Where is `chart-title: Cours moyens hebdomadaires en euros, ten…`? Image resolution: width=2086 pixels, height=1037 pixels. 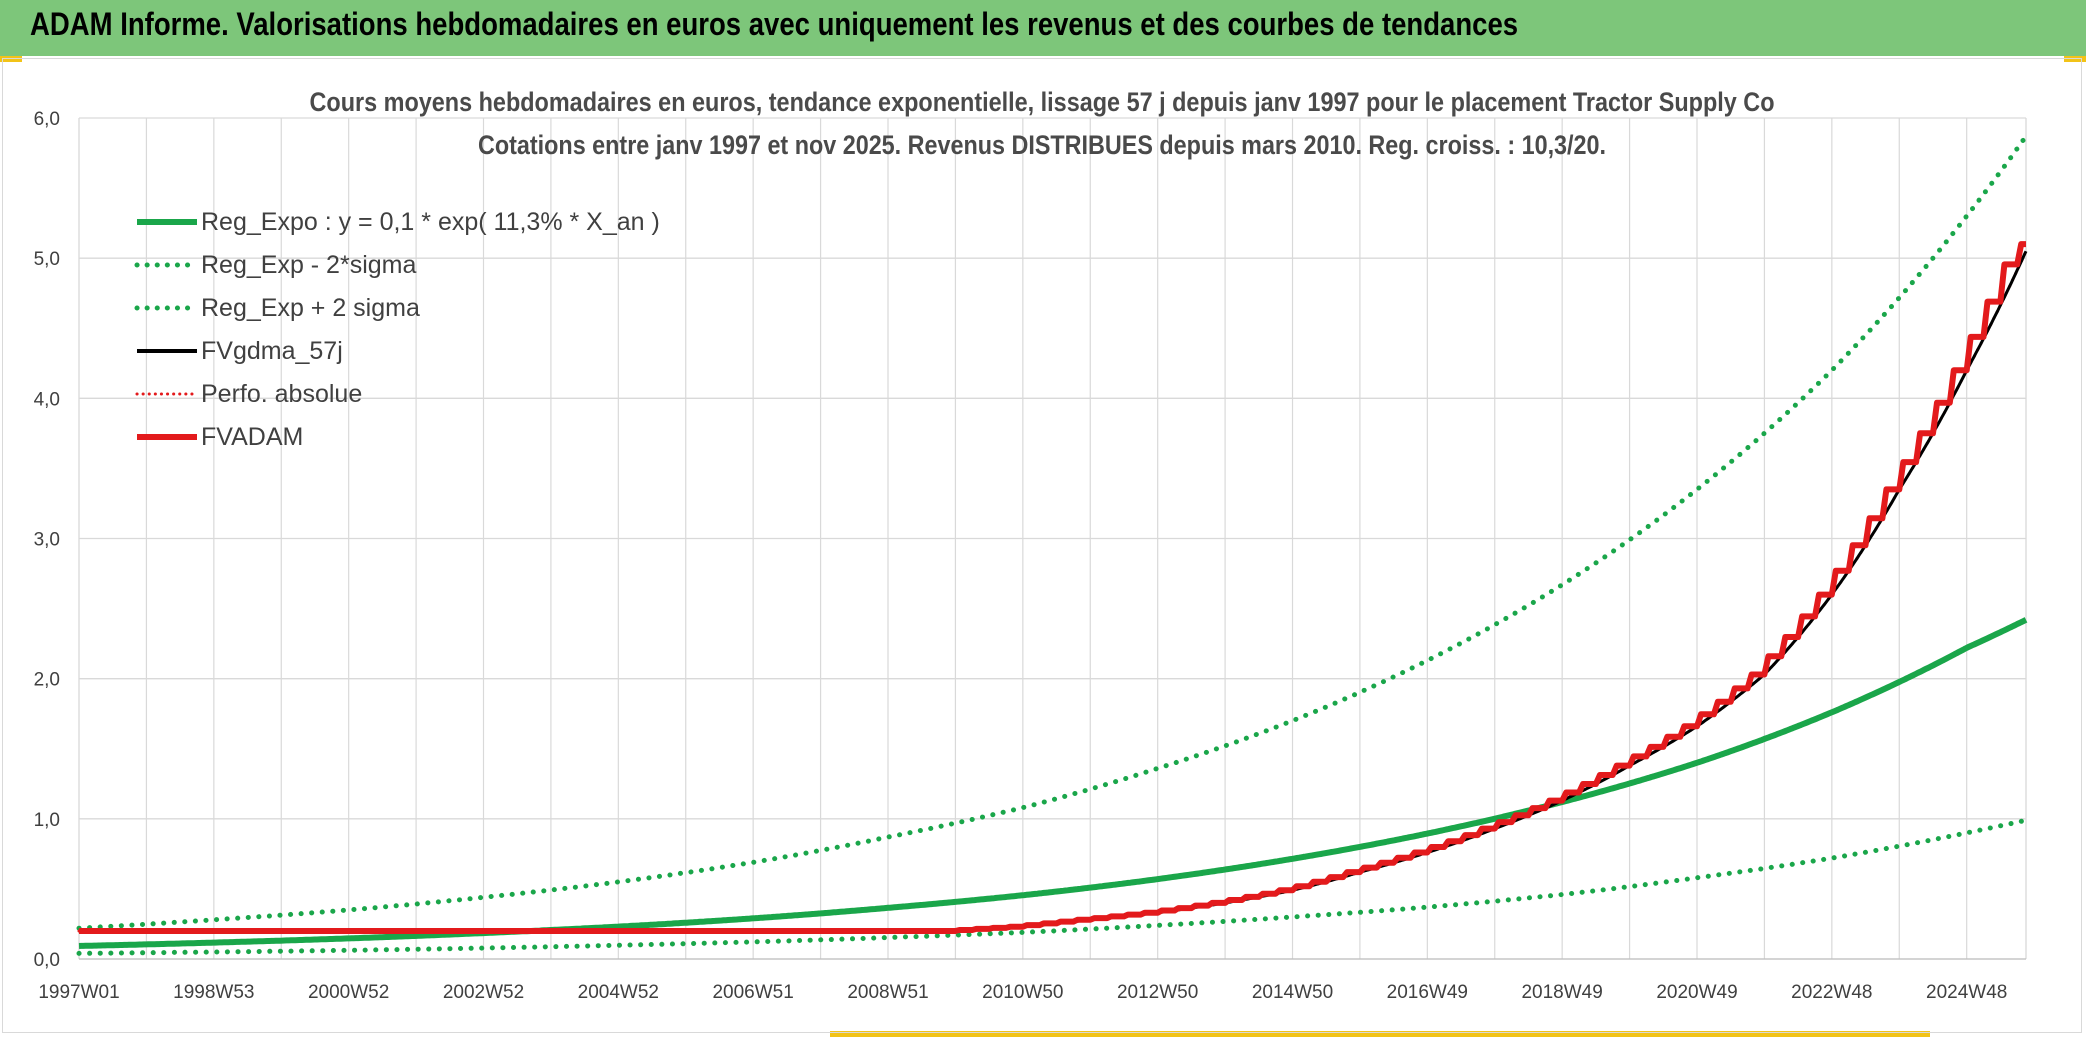
chart-title: Cours moyens hebdomadaires en euros, ten… is located at coordinates (1042, 102).